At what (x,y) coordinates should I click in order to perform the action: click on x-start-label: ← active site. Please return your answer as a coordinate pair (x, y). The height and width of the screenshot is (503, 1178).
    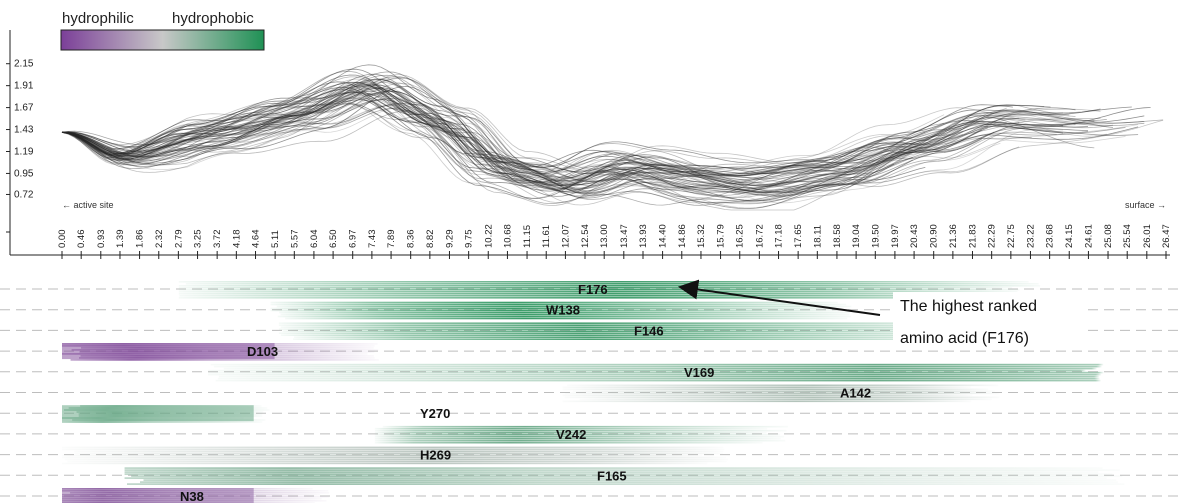
    Looking at the image, I should click on (88, 205).